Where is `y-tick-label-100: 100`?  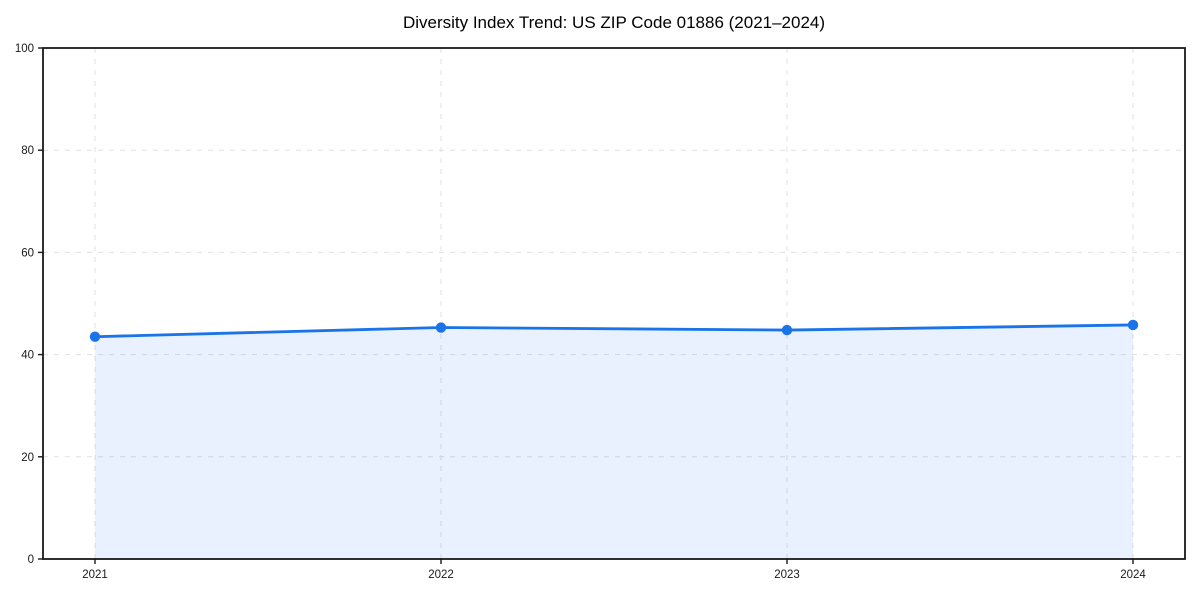 y-tick-label-100: 100 is located at coordinates (24, 49).